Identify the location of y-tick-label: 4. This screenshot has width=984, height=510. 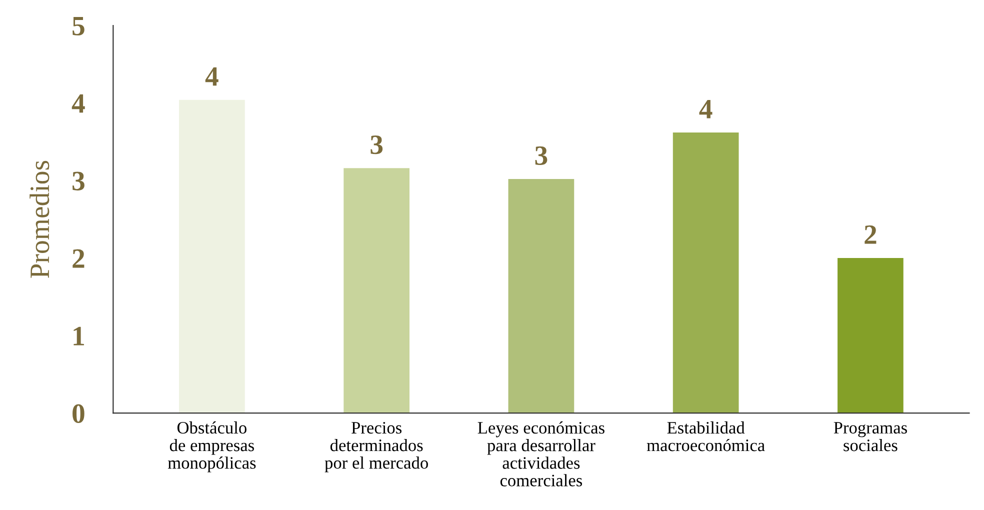
(78, 103).